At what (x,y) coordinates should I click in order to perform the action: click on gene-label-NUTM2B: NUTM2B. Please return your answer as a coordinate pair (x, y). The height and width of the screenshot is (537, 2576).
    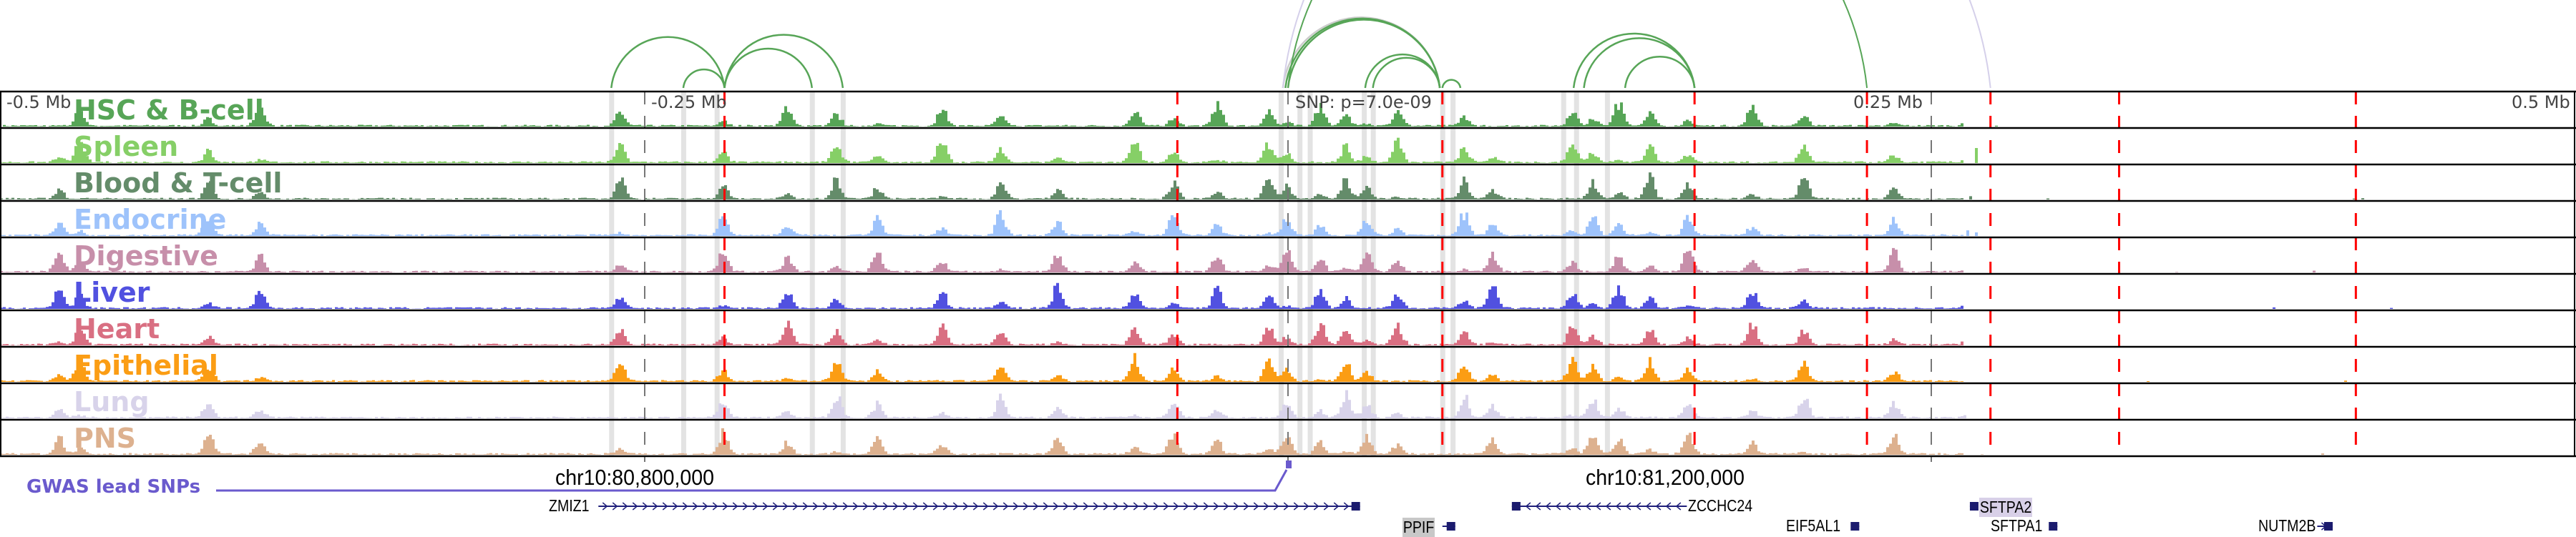
    Looking at the image, I should click on (2287, 525).